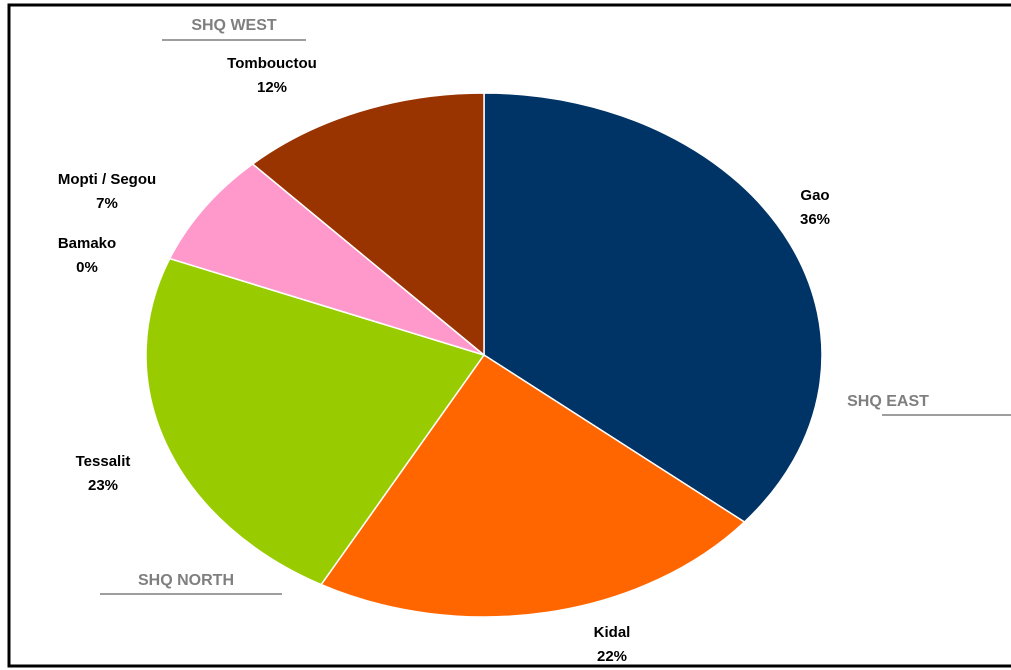 The image size is (1011, 670). What do you see at coordinates (87, 243) in the screenshot?
I see `slice-label: Bamako` at bounding box center [87, 243].